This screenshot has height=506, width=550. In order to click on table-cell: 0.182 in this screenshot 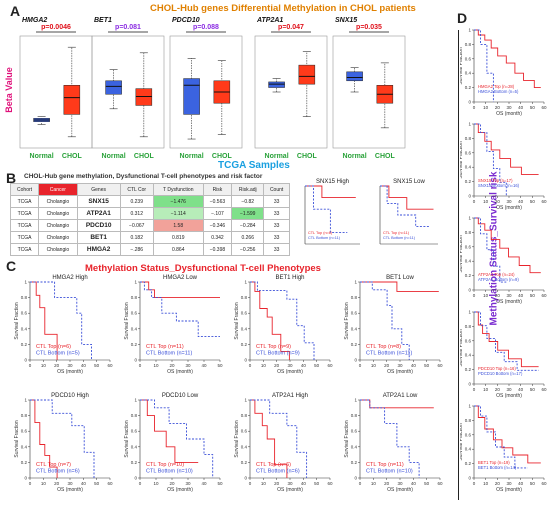, I will do `click(136, 237)`.